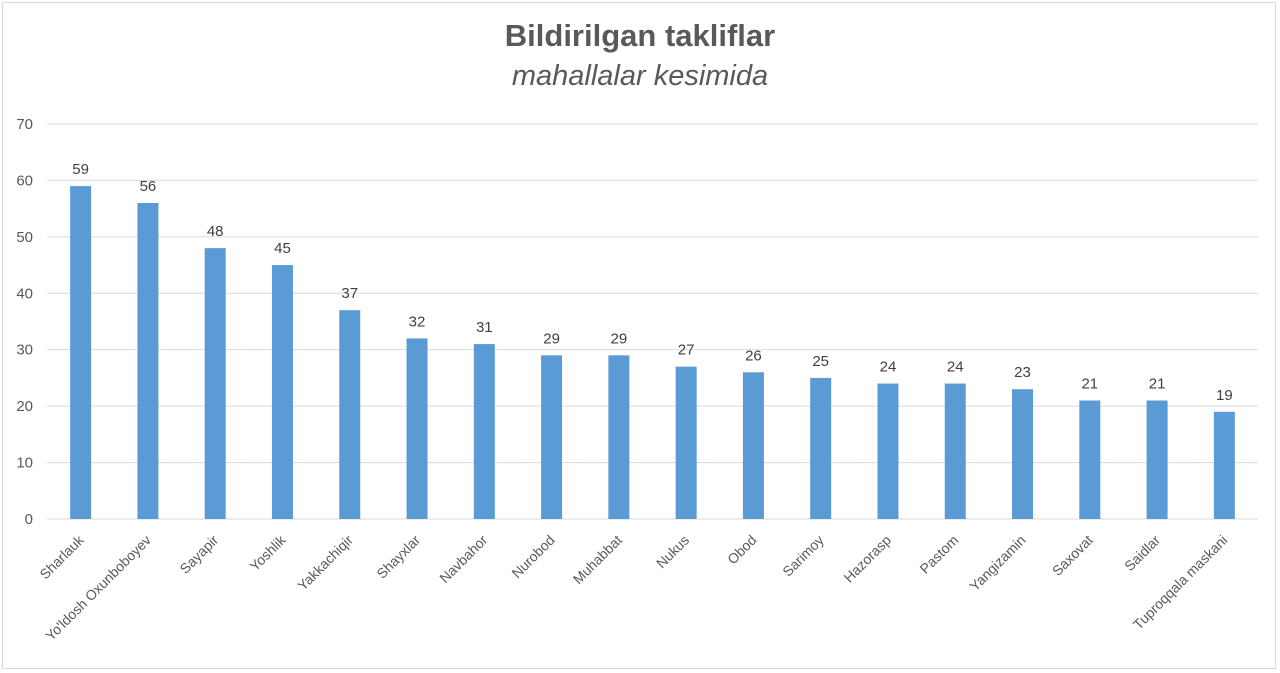  I want to click on y-tick-label: 50, so click(24, 237).